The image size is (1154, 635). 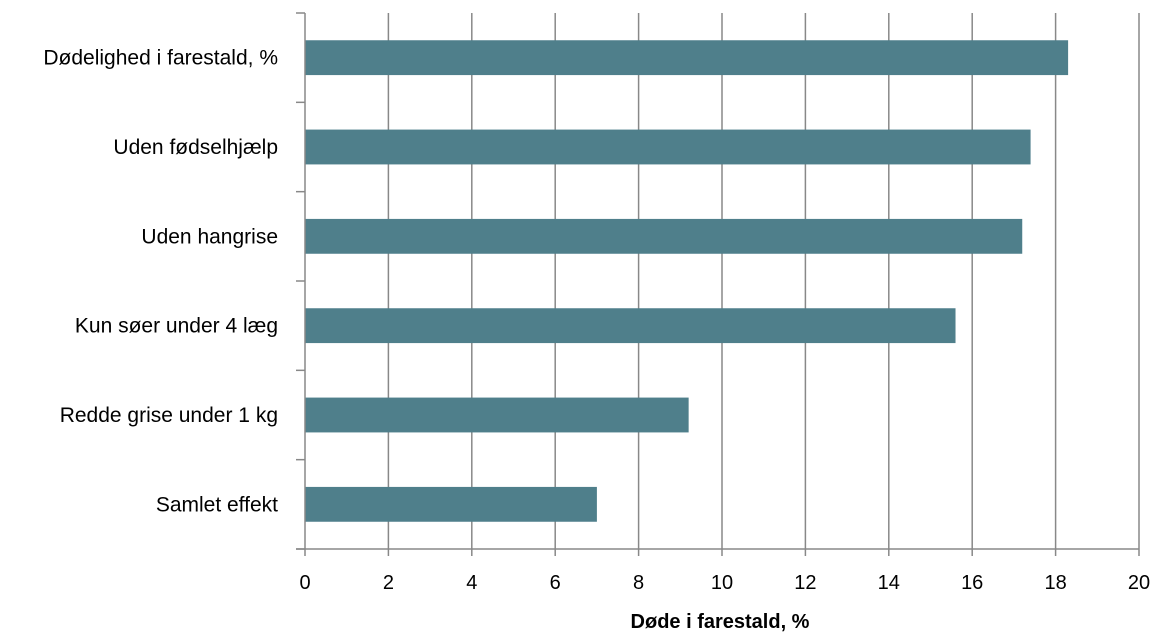 I want to click on category-label: Uden hangrise, so click(x=209, y=236).